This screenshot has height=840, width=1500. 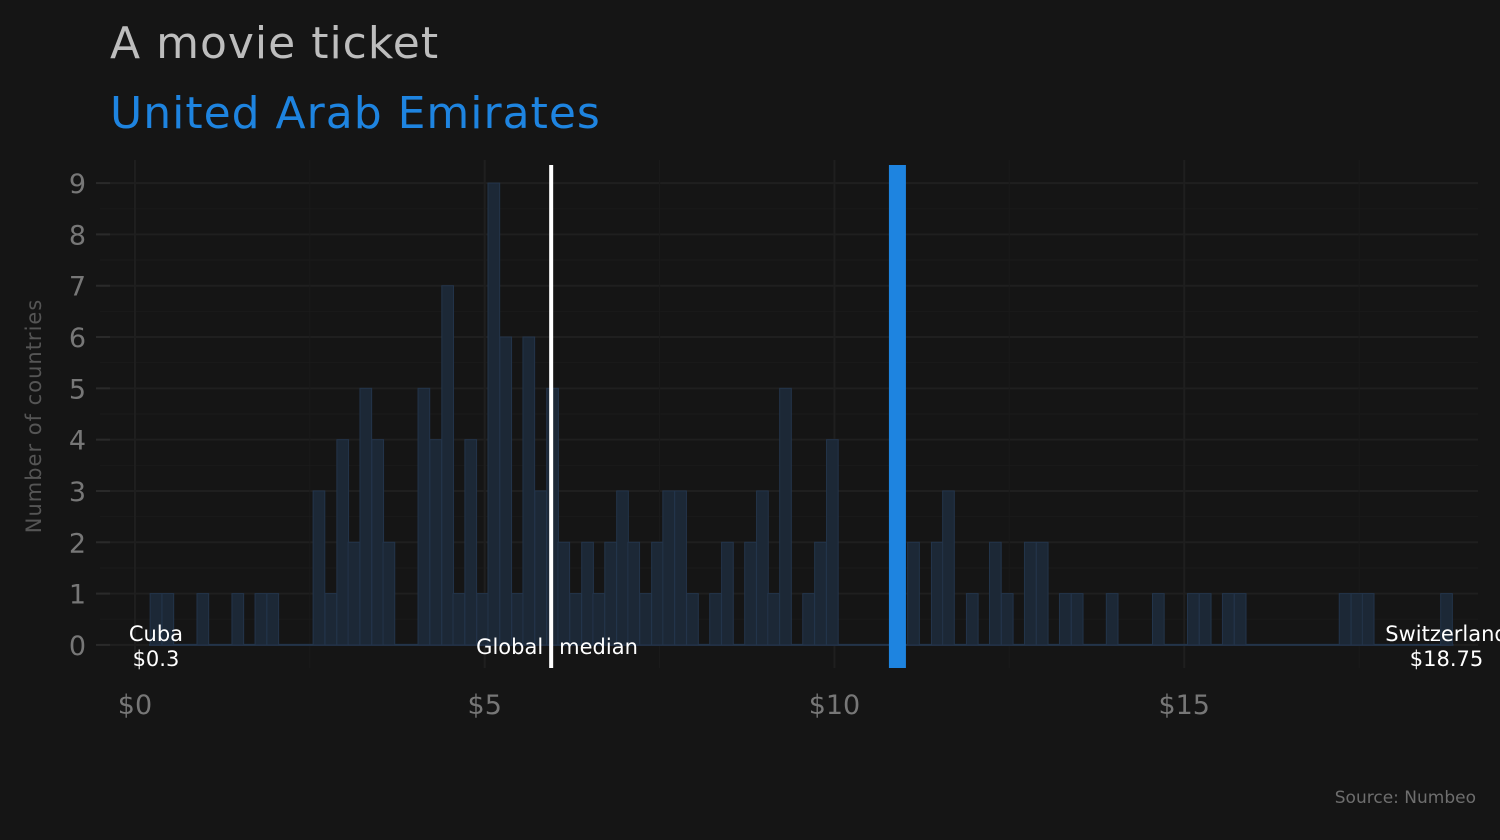 I want to click on annotation-min-value: $0.3, so click(x=156, y=659).